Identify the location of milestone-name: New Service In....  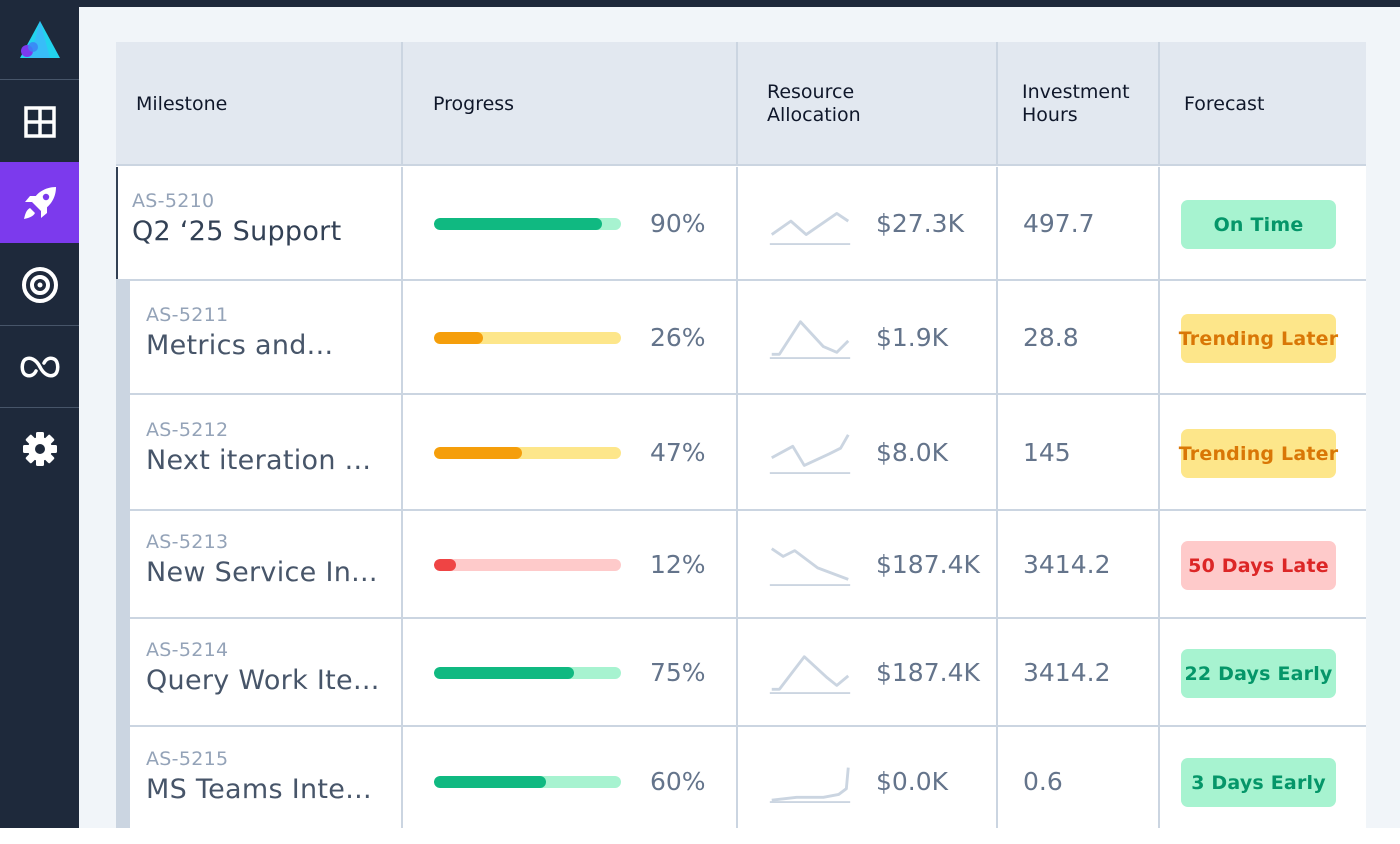
(262, 572).